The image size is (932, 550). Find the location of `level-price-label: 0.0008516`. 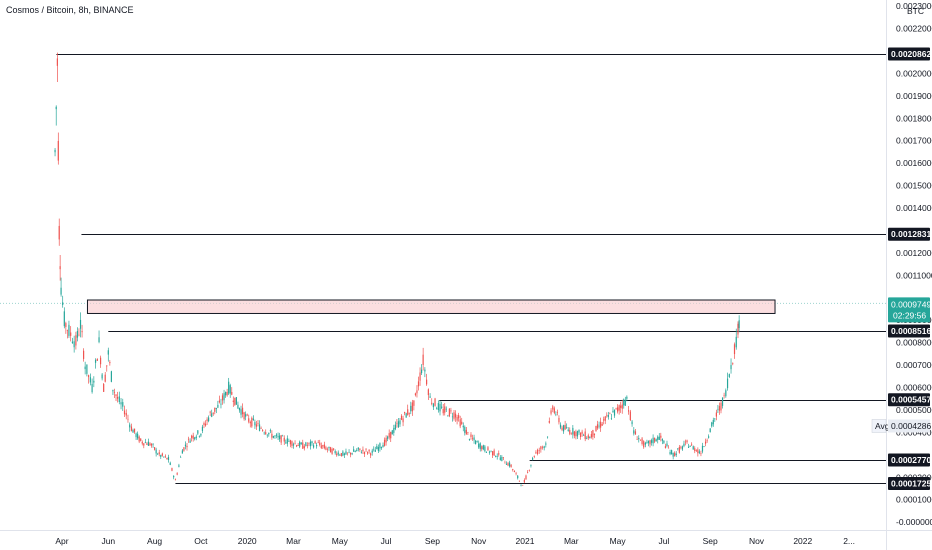

level-price-label: 0.0008516 is located at coordinates (911, 331).